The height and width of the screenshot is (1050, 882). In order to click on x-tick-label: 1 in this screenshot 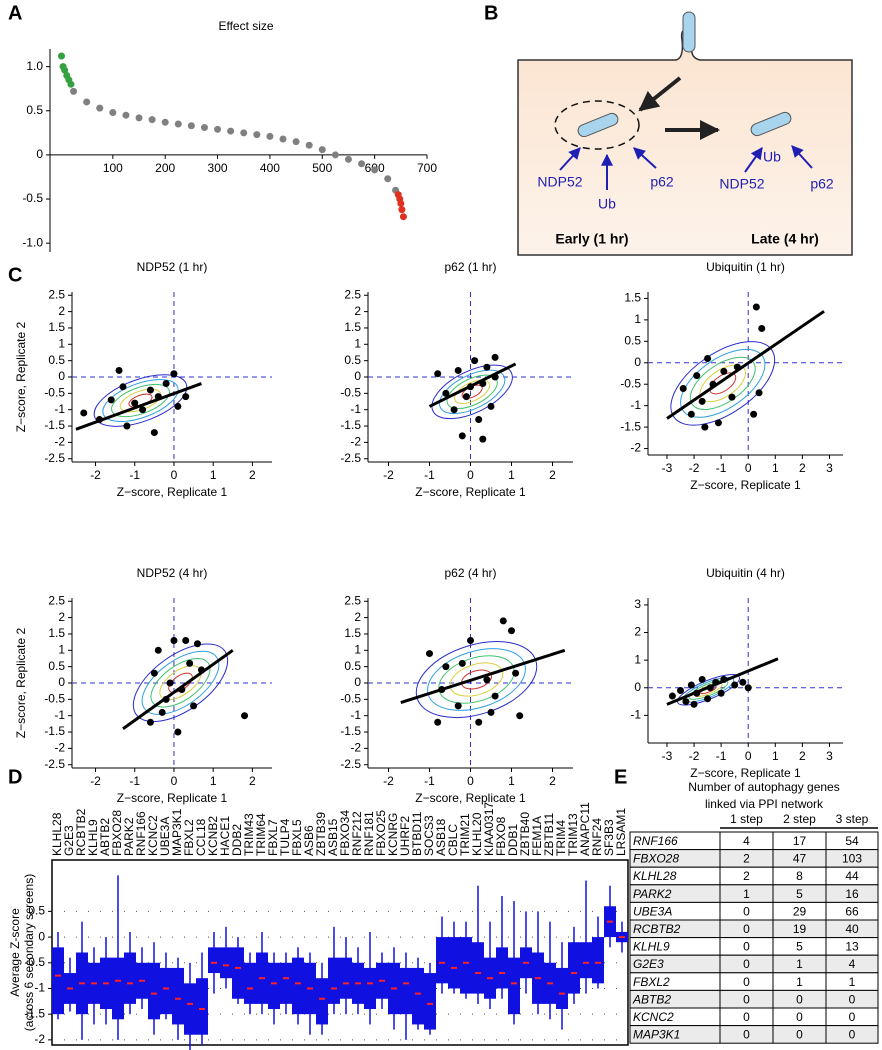, I will do `click(213, 781)`.